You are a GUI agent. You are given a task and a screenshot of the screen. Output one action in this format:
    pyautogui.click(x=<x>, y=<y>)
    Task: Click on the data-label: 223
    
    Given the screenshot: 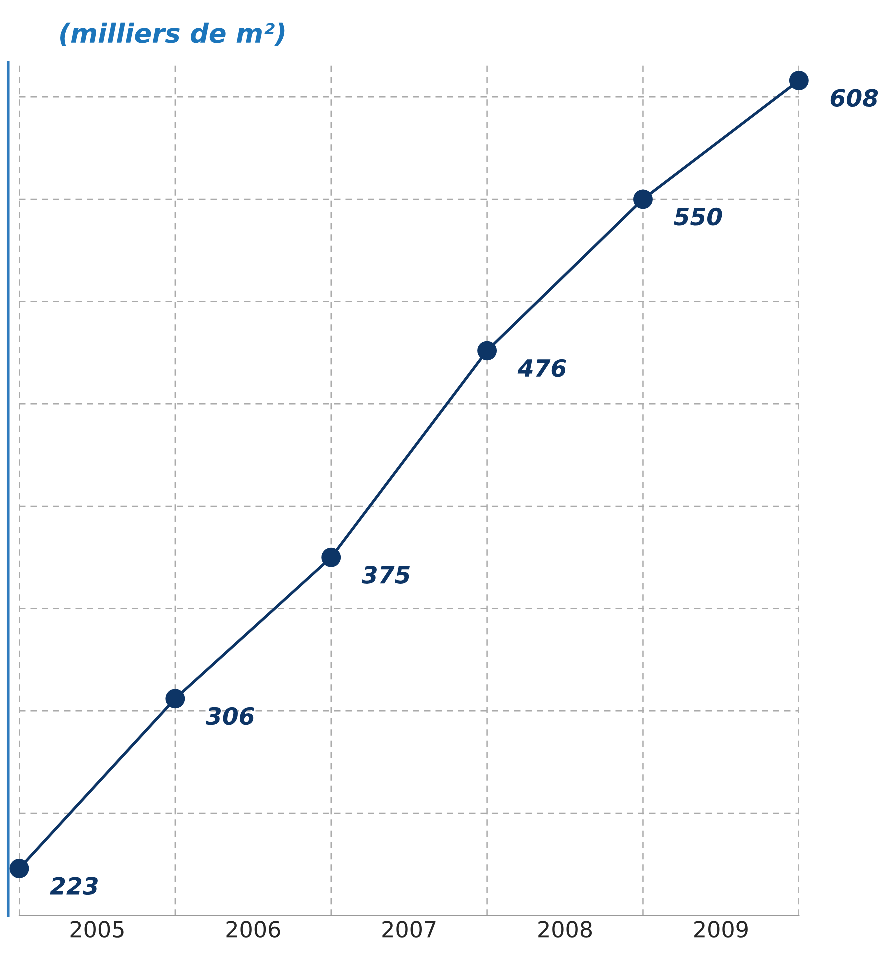 What is the action you would take?
    pyautogui.click(x=74, y=886)
    